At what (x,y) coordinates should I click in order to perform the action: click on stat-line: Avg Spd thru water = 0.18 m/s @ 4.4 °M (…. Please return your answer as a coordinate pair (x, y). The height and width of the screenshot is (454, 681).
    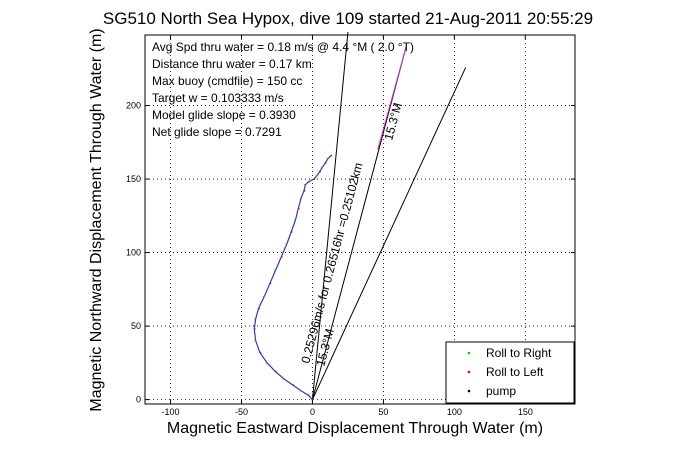
    Looking at the image, I should click on (283, 47).